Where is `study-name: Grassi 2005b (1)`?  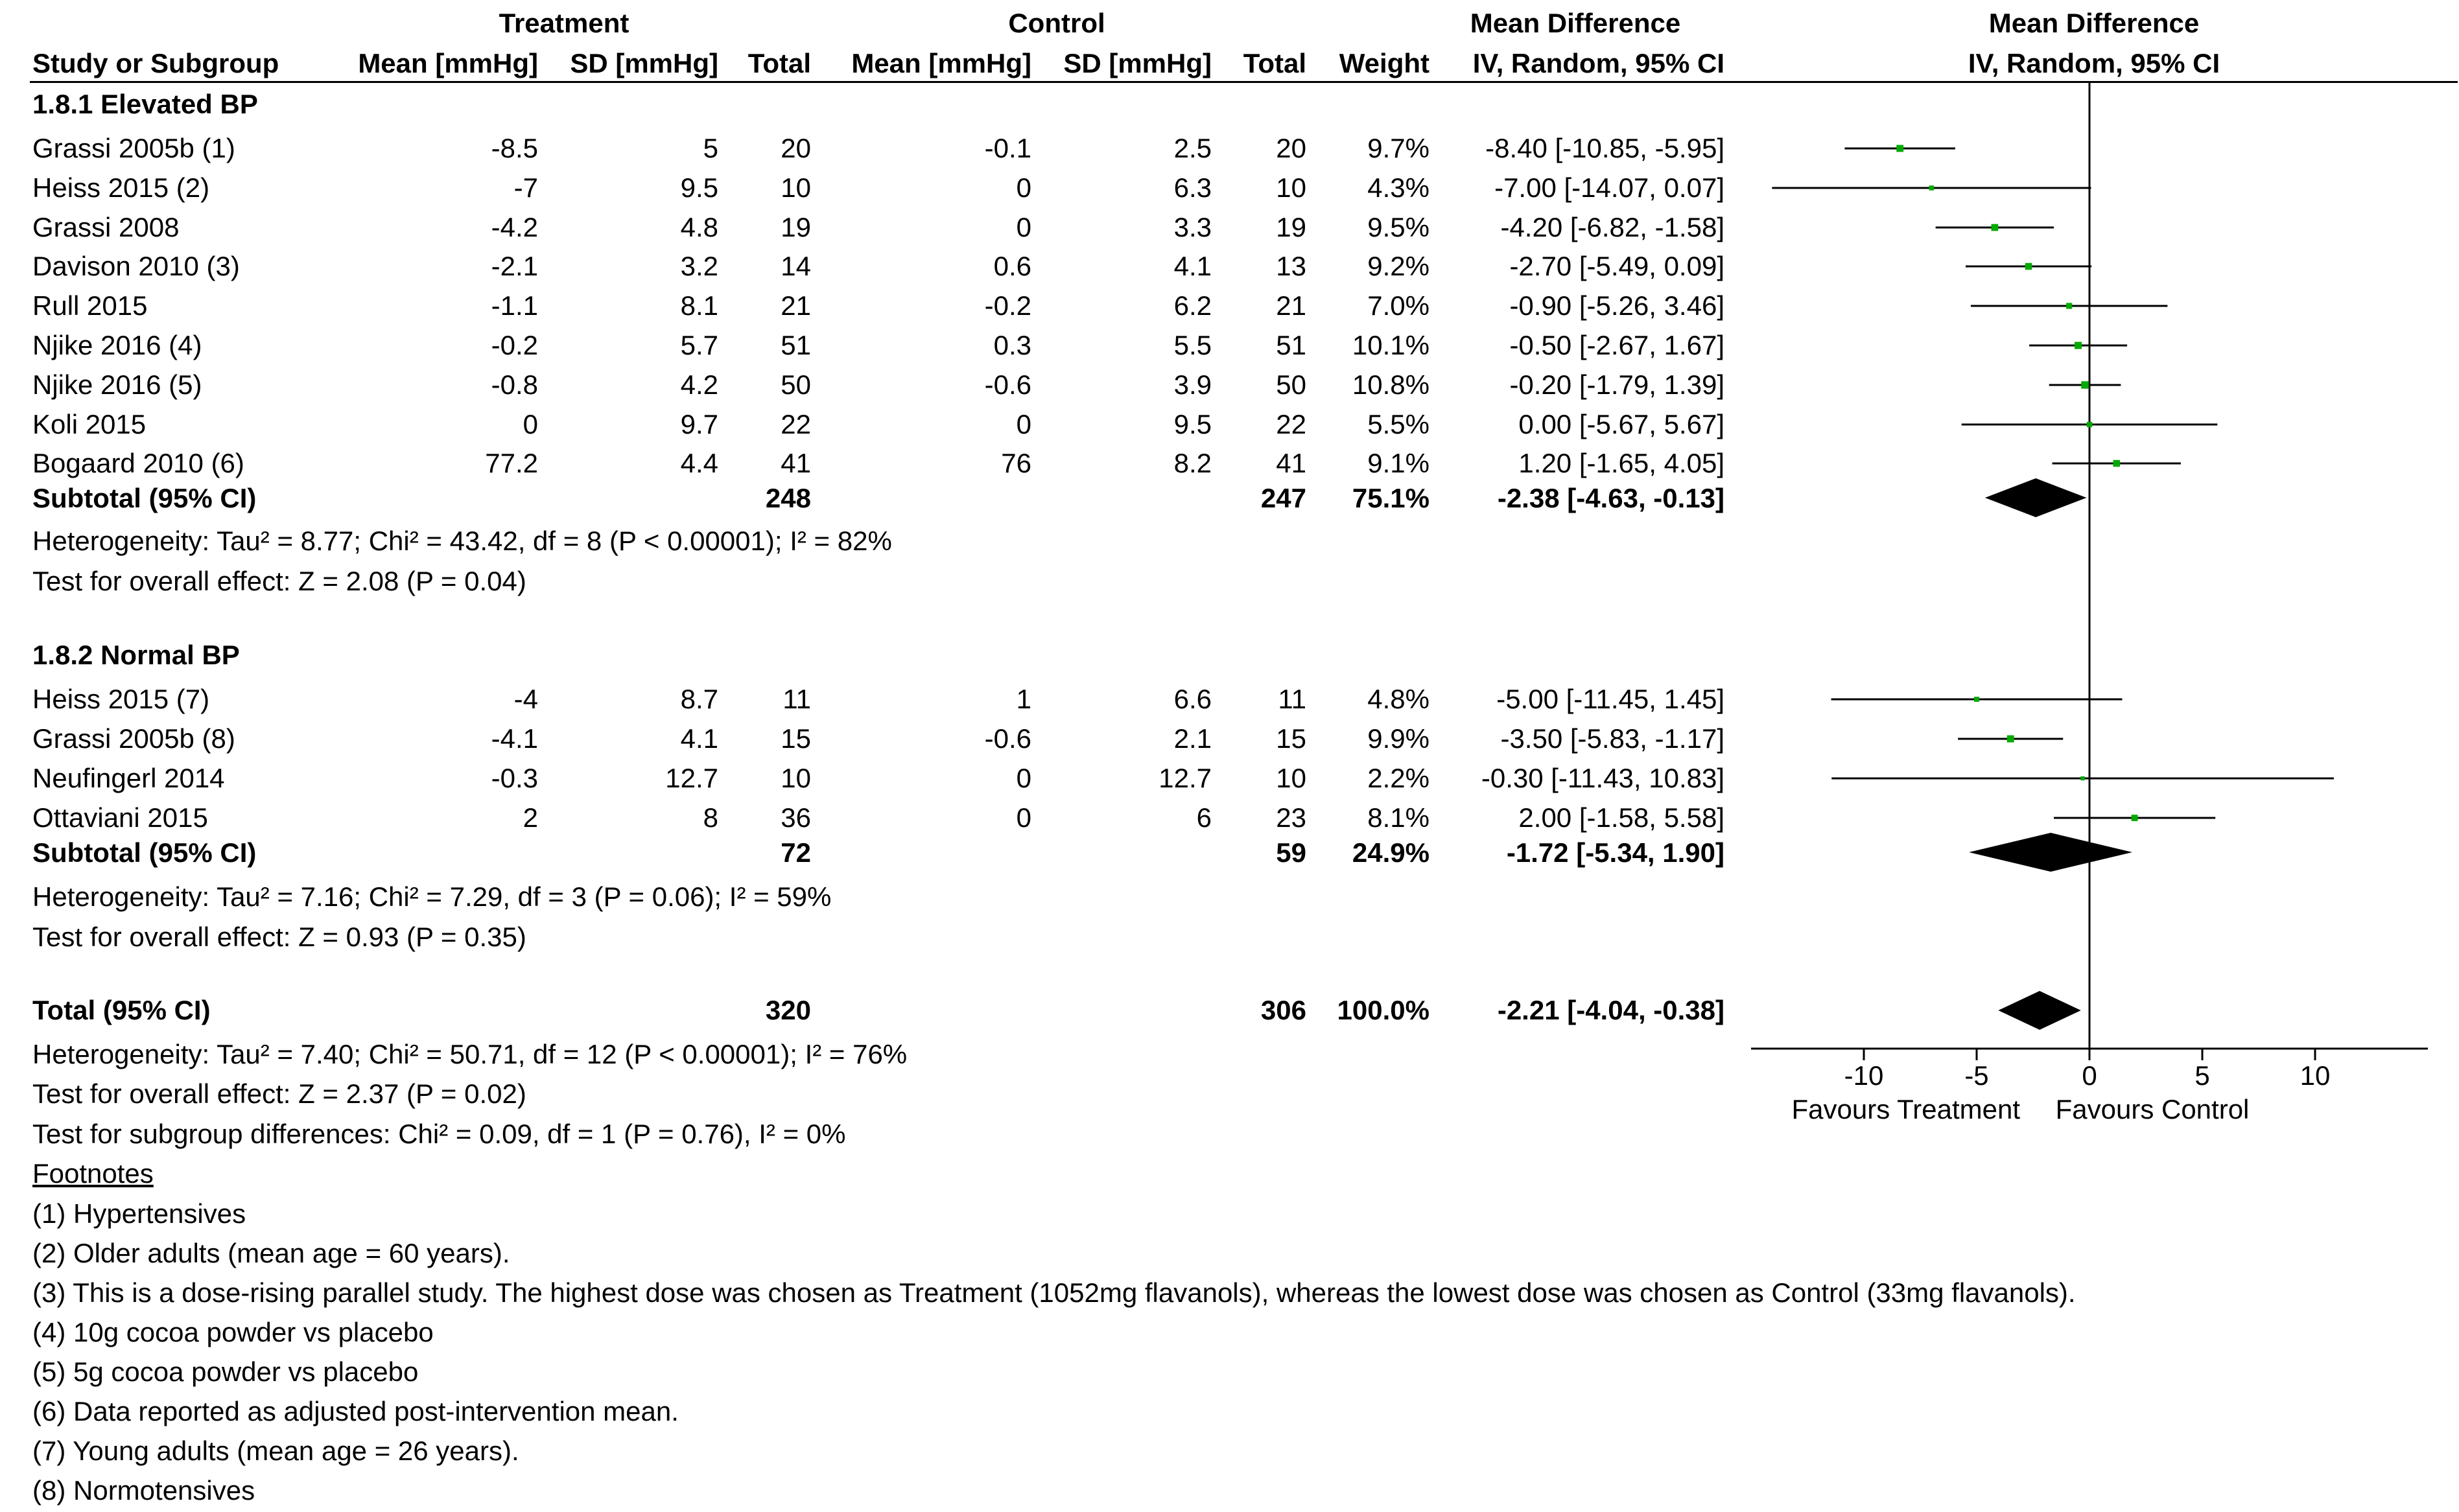 study-name: Grassi 2005b (1) is located at coordinates (133, 148).